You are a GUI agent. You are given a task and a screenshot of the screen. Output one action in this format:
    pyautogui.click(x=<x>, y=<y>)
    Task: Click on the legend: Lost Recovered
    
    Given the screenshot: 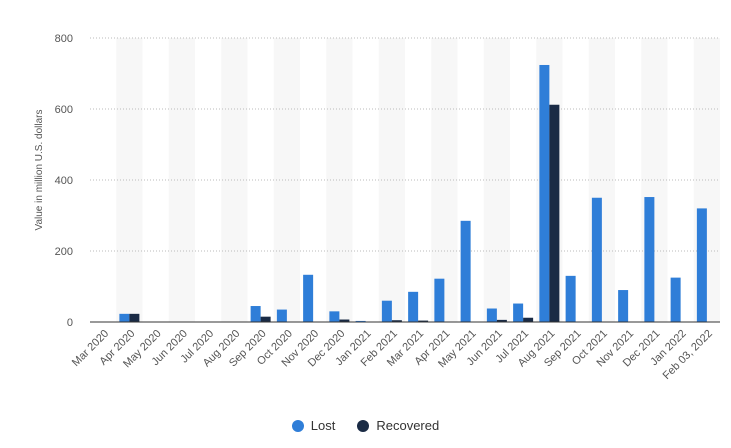 What is the action you would take?
    pyautogui.click(x=365, y=425)
    